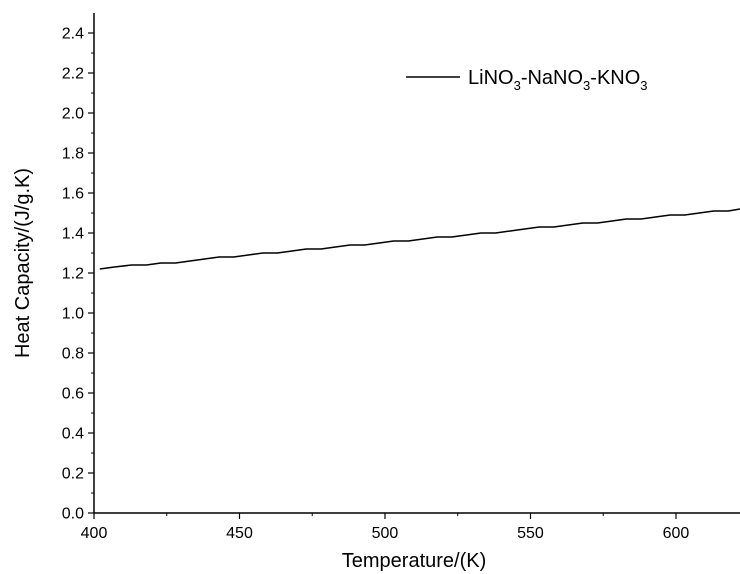 The image size is (740, 574). Describe the element at coordinates (73, 354) in the screenshot. I see `y-tick-label: 0.8` at that location.